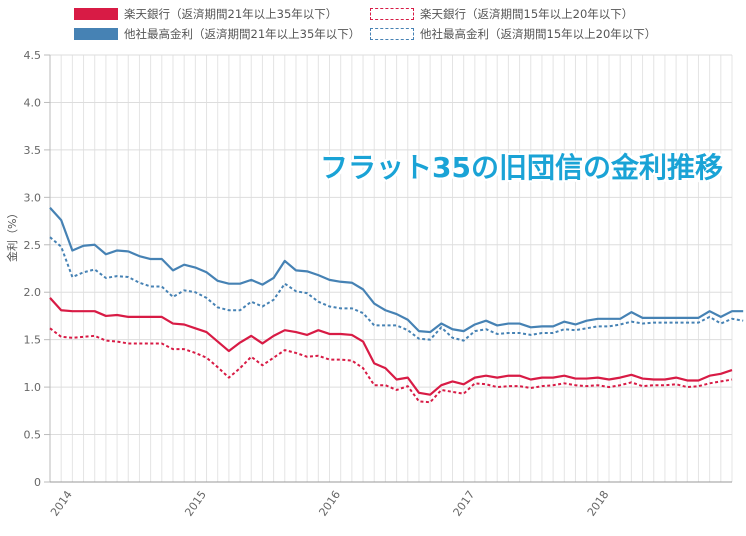  What do you see at coordinates (33, 387) in the screenshot?
I see `y-tick-label: 1.0` at bounding box center [33, 387].